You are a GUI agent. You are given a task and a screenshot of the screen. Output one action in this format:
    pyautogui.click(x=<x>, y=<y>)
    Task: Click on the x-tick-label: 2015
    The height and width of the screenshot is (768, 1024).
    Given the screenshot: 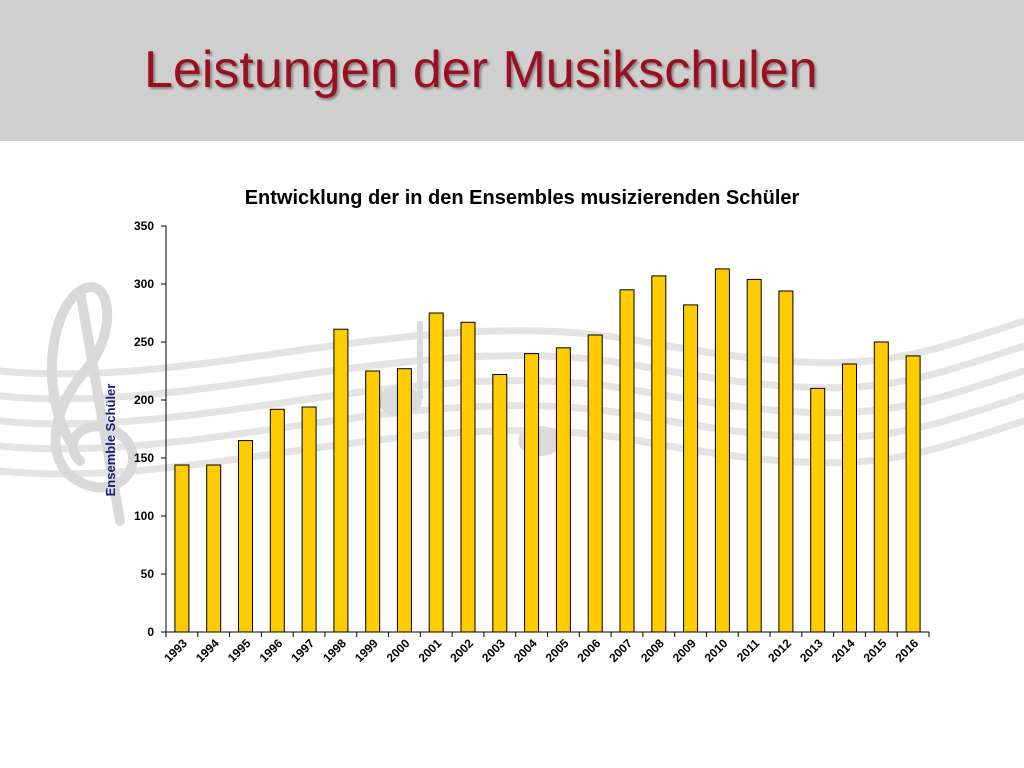 What is the action you would take?
    pyautogui.click(x=875, y=650)
    